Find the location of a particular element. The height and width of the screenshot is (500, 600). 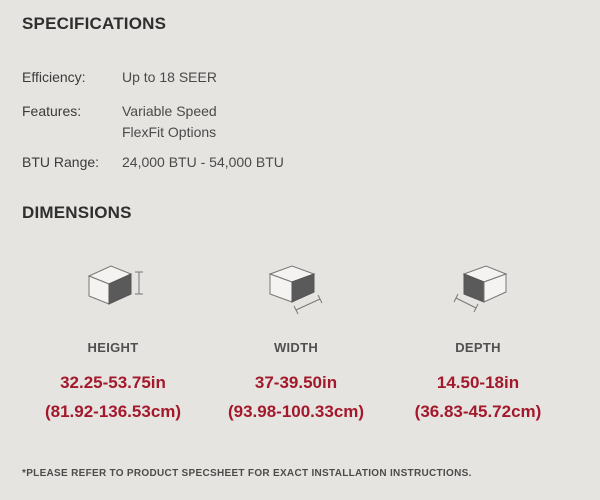

dim-metric-height: (81.92-136.53cm) is located at coordinates (113, 411).